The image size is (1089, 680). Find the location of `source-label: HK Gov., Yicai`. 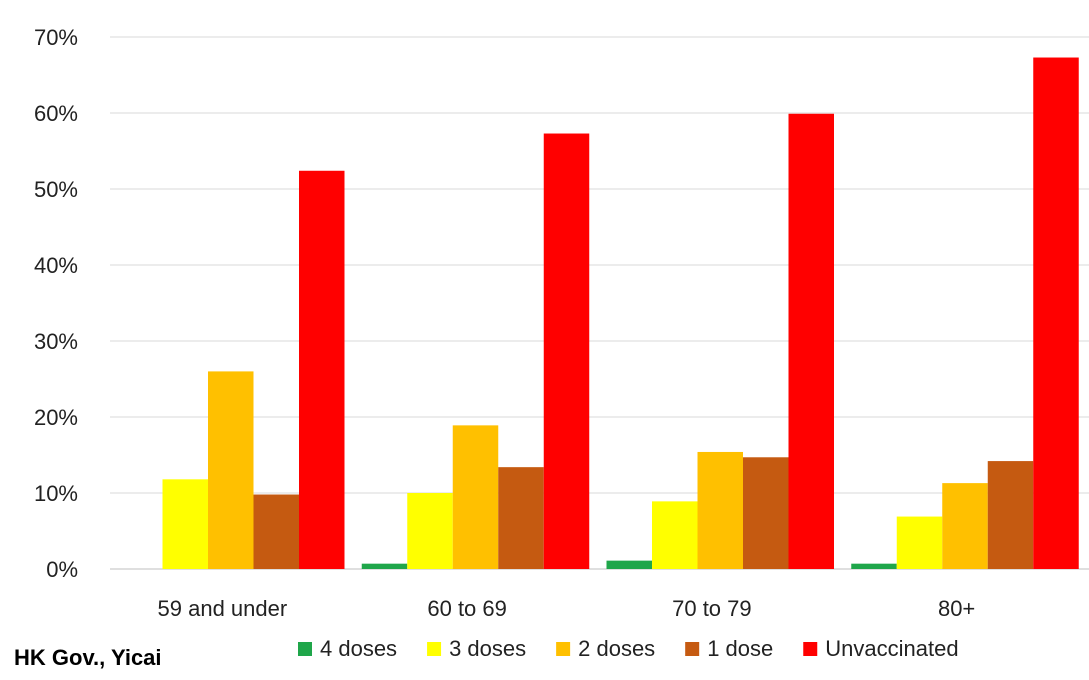

source-label: HK Gov., Yicai is located at coordinates (88, 657).